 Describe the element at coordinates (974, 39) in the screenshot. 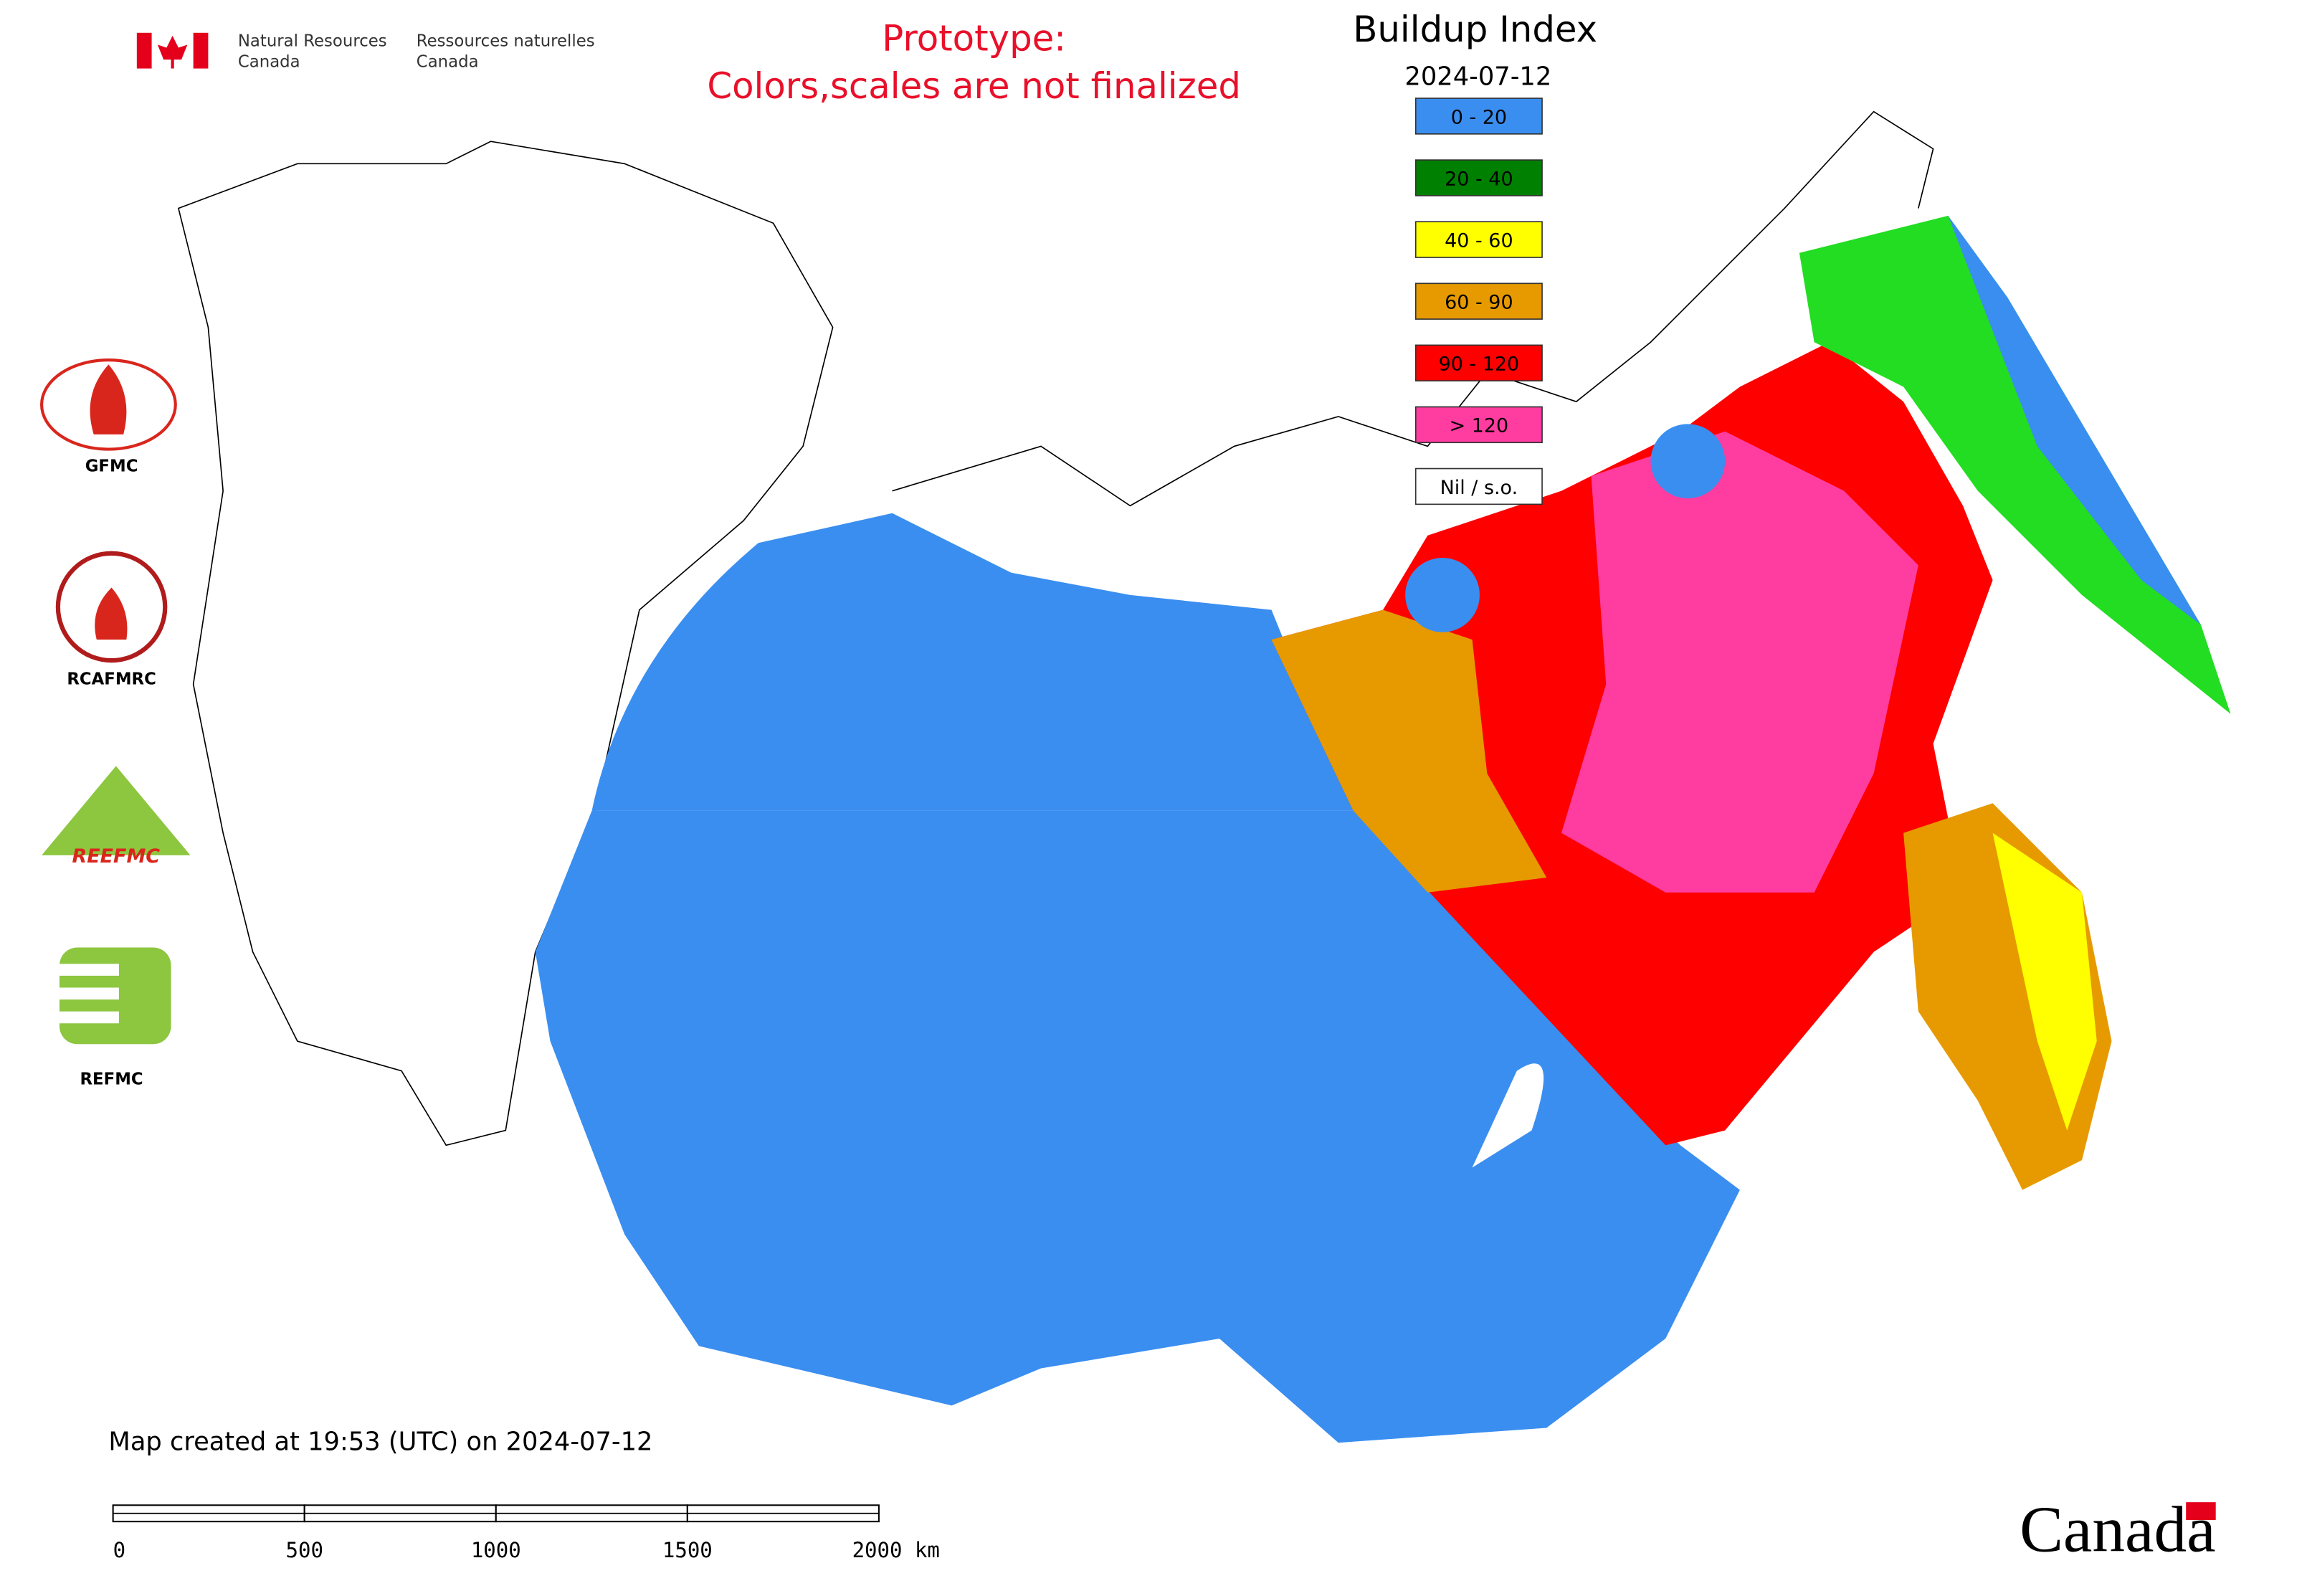

I see `notice: Prototype:` at that location.